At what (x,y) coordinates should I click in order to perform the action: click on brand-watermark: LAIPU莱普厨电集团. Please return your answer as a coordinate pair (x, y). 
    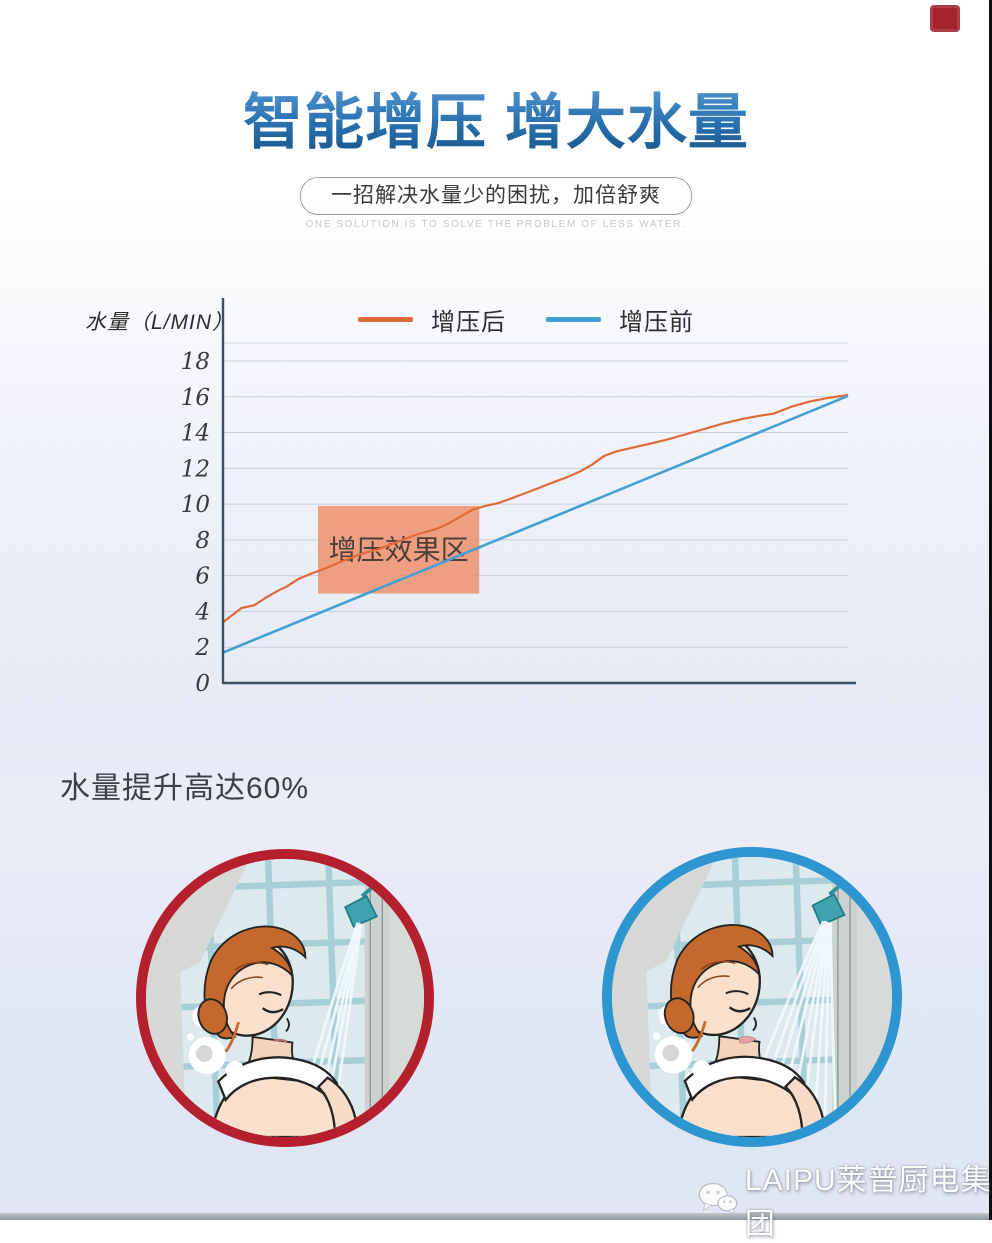
    Looking at the image, I should click on (845, 1199).